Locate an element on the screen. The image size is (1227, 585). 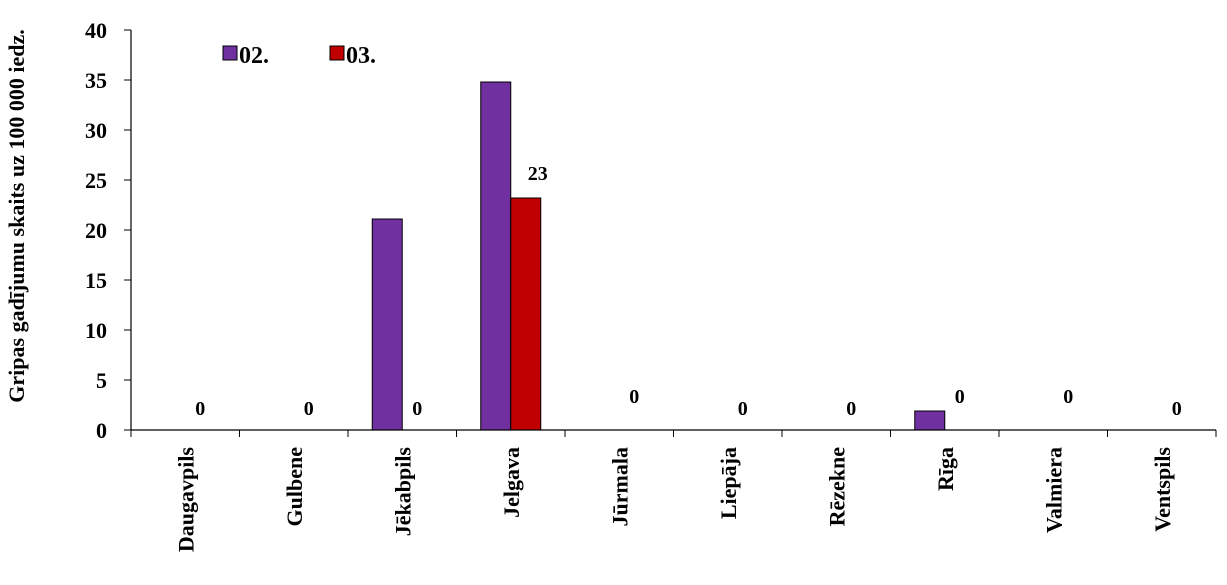
category-label-8: Valmiera is located at coordinates (1053, 490).